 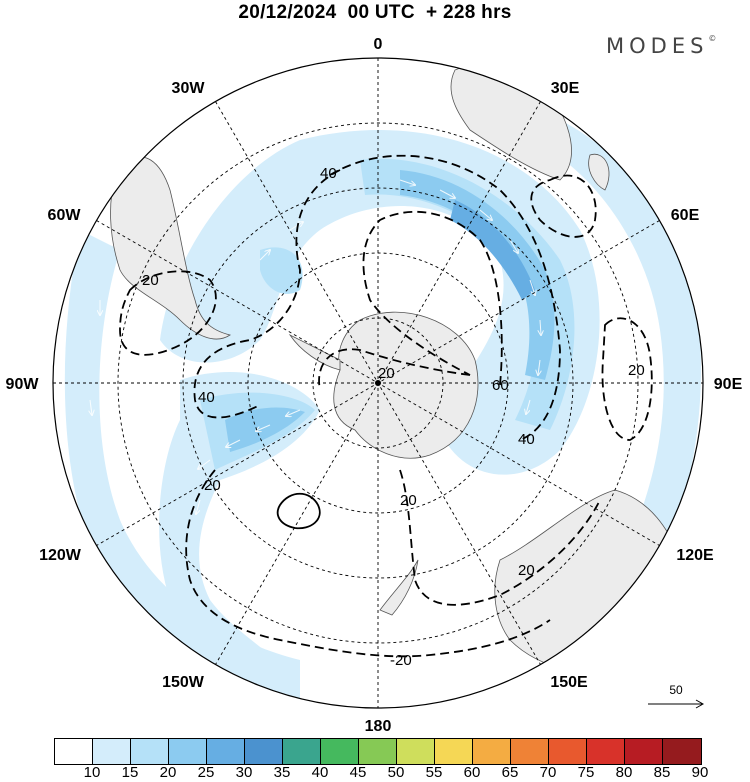 I want to click on longitude-label: 0, so click(x=378, y=44).